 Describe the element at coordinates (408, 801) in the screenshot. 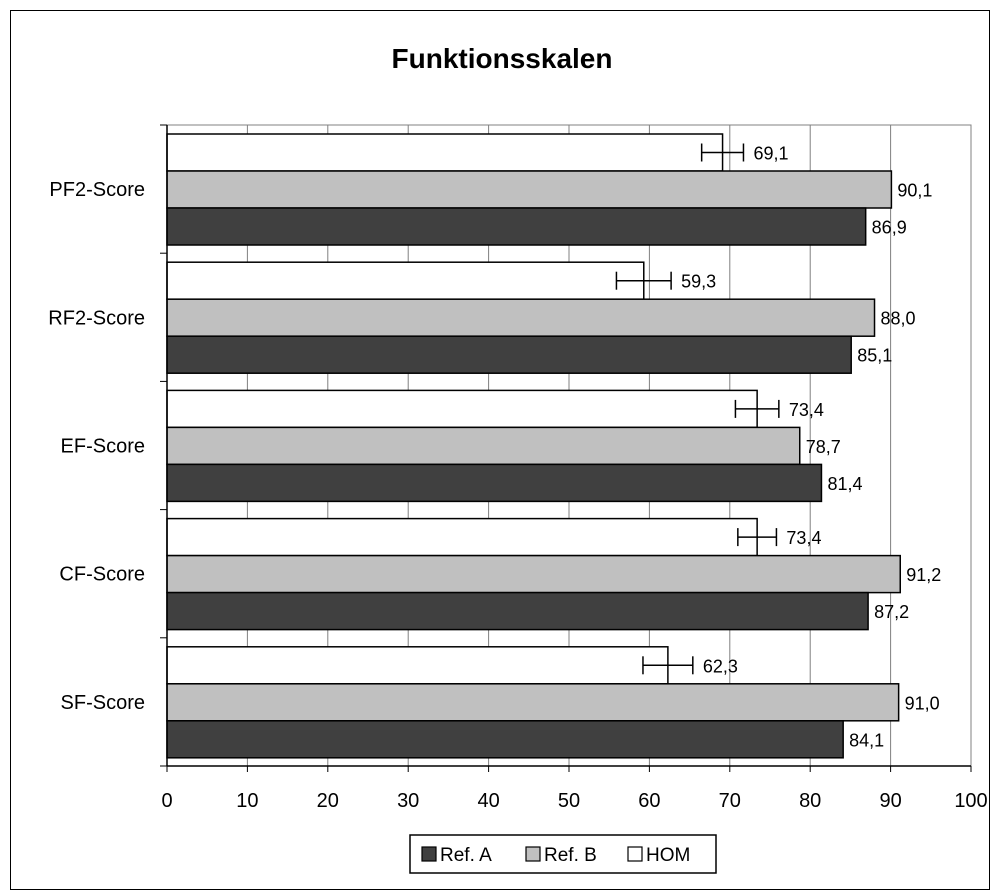

I see `x-tick-label: 30` at that location.